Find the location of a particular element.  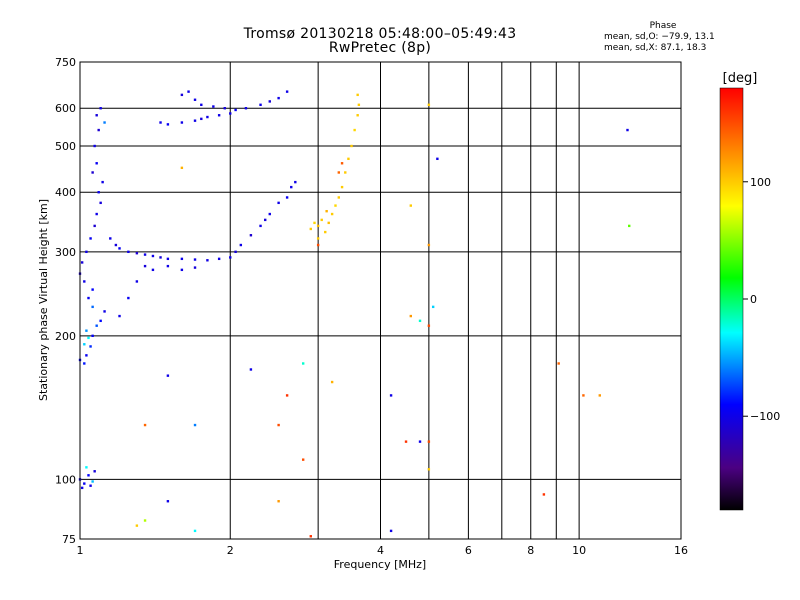

y-tick-label: 750 is located at coordinates (65, 62).